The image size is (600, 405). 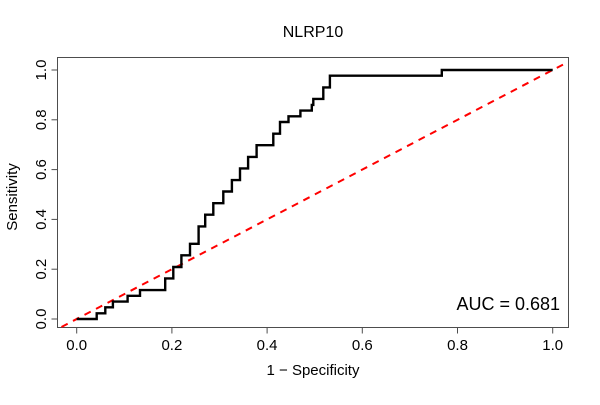 What do you see at coordinates (41, 219) in the screenshot?
I see `y-tick-label: 0.4` at bounding box center [41, 219].